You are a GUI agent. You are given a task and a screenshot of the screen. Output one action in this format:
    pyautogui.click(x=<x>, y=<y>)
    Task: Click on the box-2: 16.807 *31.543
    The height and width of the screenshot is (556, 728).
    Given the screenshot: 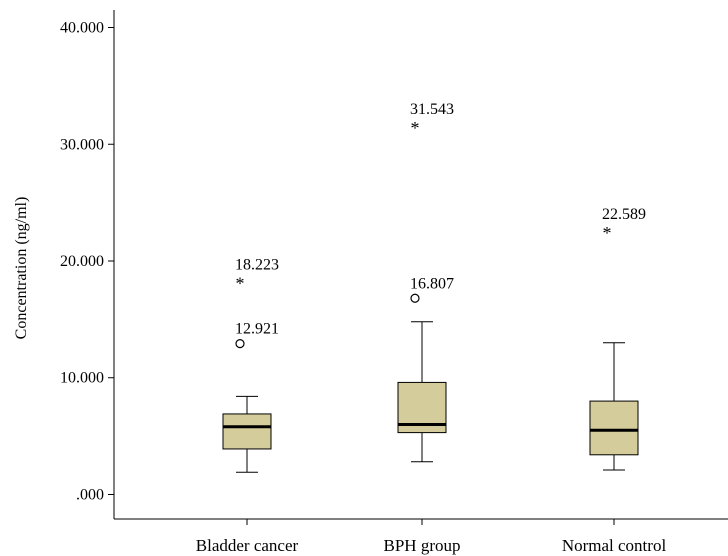 What is the action you would take?
    pyautogui.click(x=425, y=282)
    